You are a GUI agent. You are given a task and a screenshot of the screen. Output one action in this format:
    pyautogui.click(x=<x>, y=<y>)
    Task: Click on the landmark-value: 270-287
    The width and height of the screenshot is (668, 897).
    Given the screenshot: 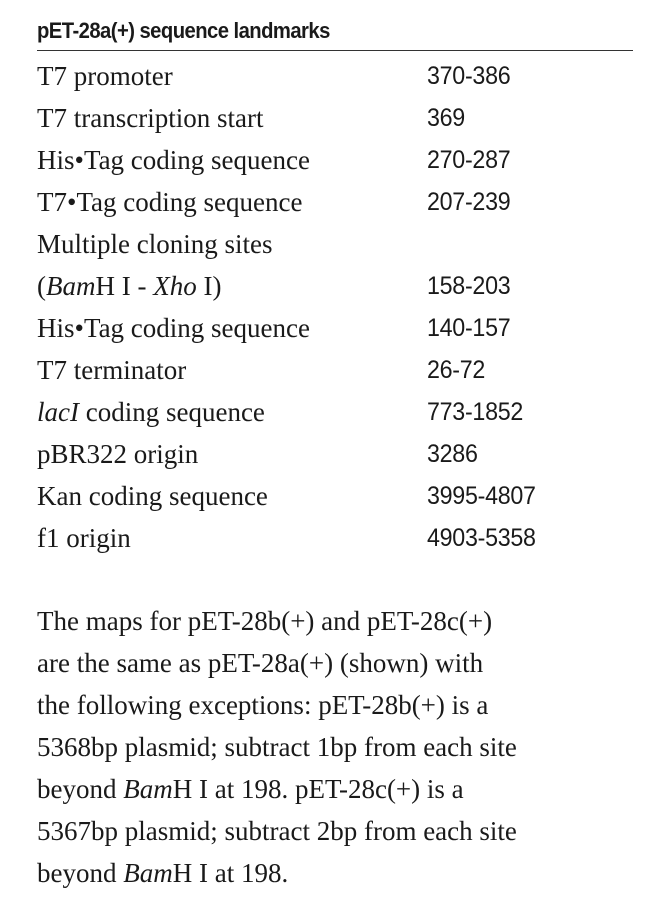 What is the action you would take?
    pyautogui.click(x=469, y=160)
    